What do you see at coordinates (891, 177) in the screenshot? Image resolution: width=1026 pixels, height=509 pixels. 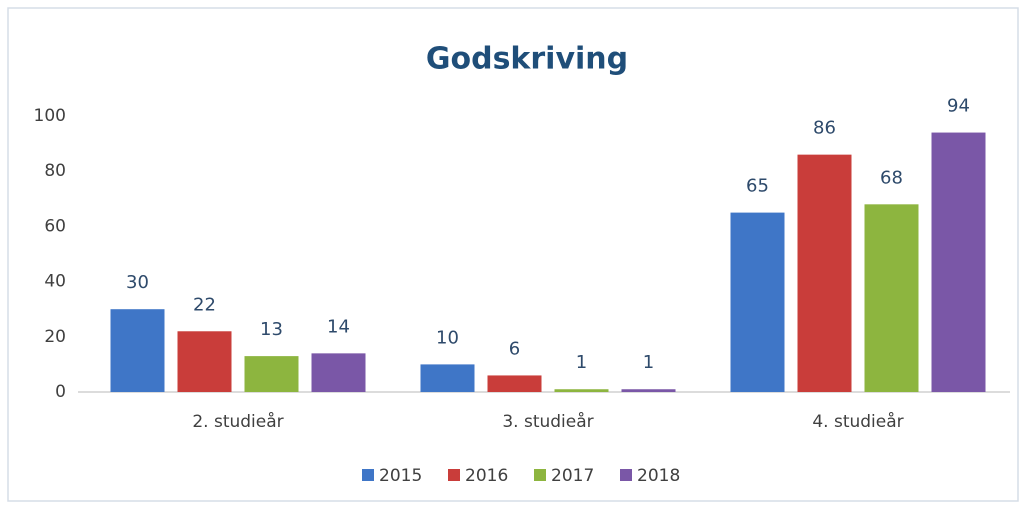 I see `data-label: 68` at bounding box center [891, 177].